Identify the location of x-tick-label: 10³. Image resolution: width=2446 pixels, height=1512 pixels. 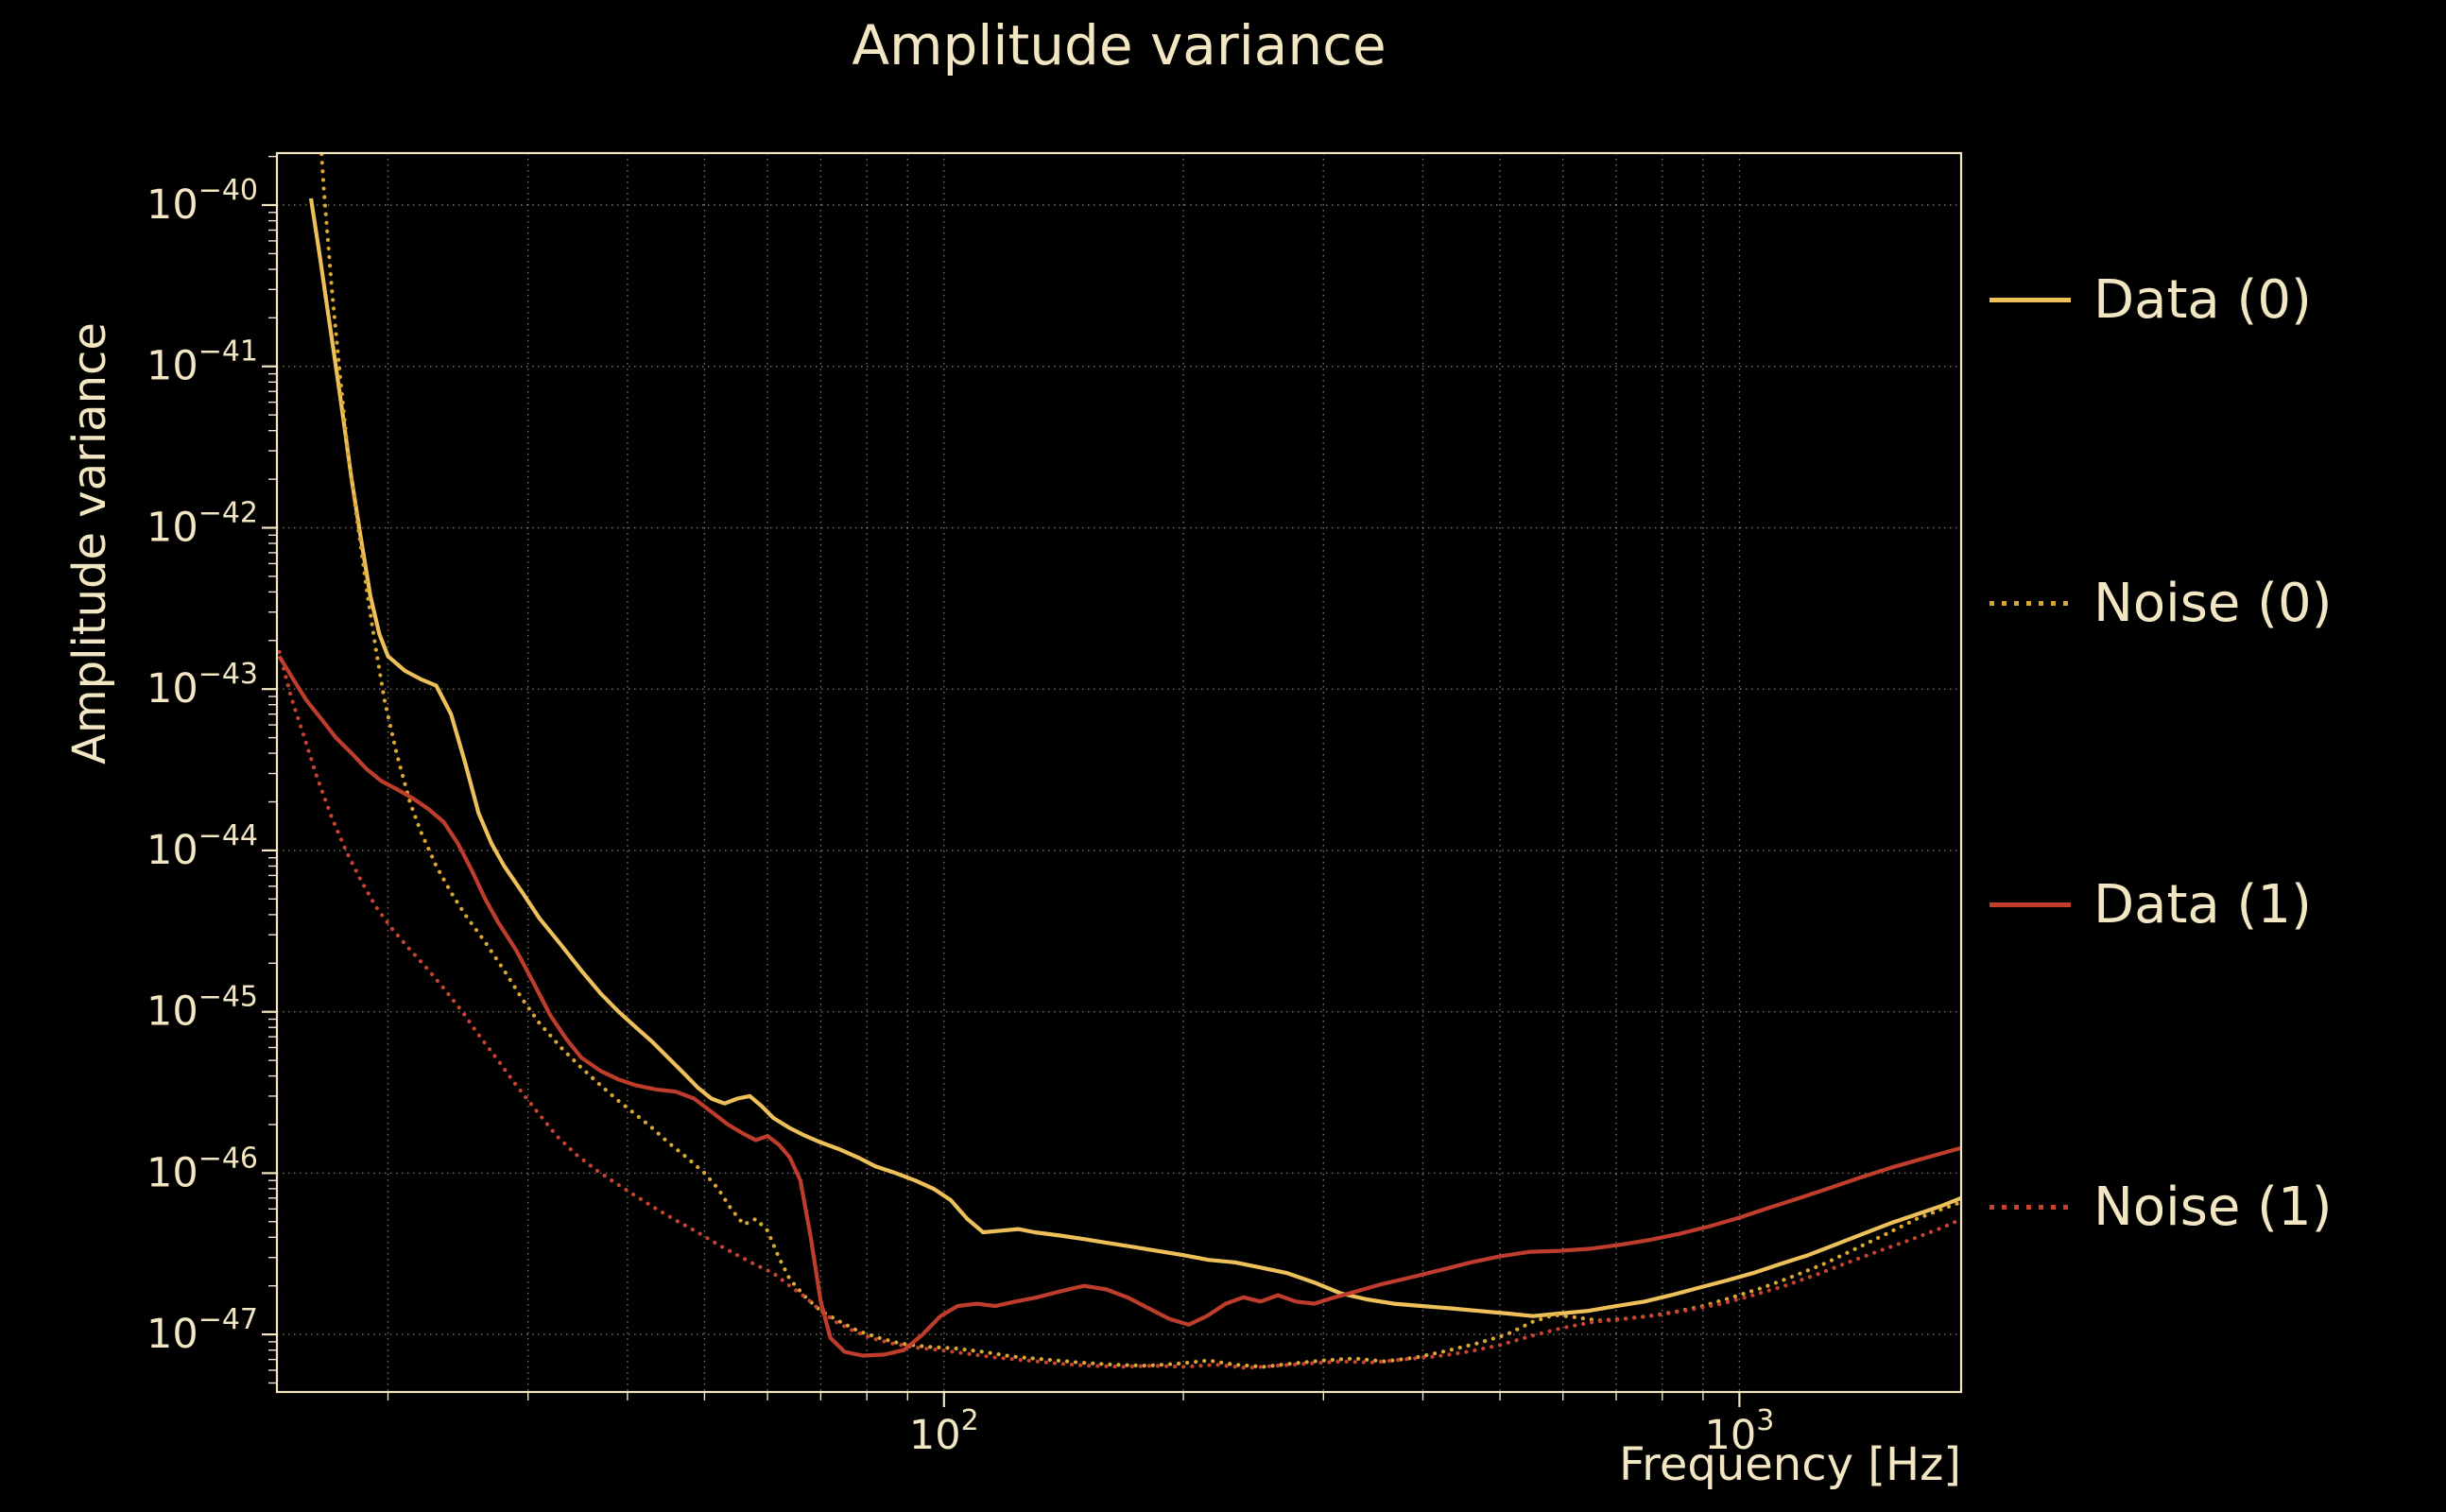
(1739, 1431).